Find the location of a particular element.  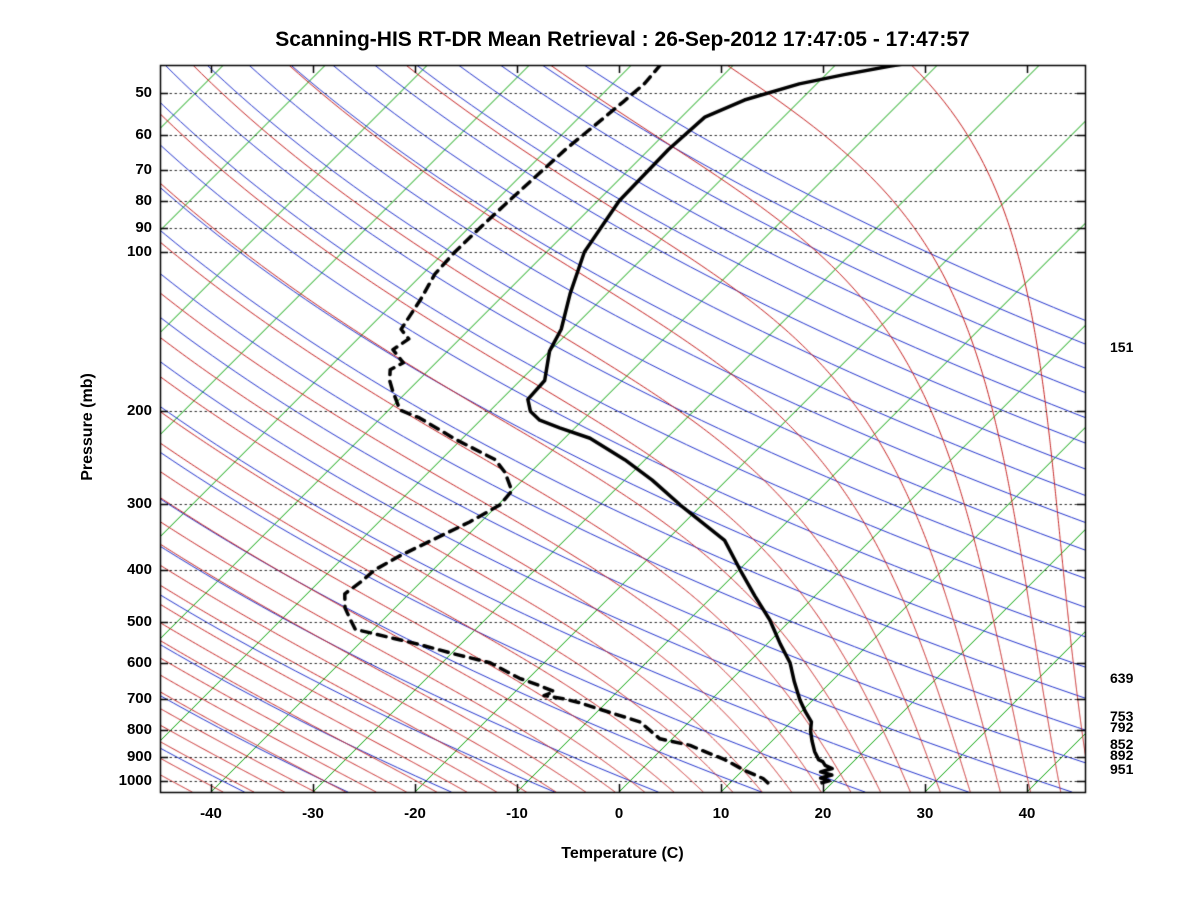

y-tick-label: 700 is located at coordinates (139, 698).